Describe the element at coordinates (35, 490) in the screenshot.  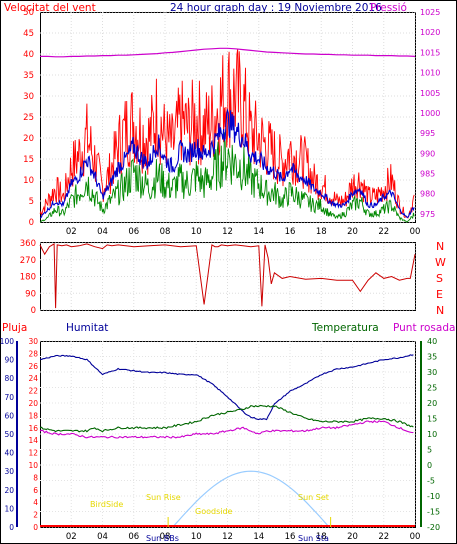
I see `rain-y-tick: 6` at that location.